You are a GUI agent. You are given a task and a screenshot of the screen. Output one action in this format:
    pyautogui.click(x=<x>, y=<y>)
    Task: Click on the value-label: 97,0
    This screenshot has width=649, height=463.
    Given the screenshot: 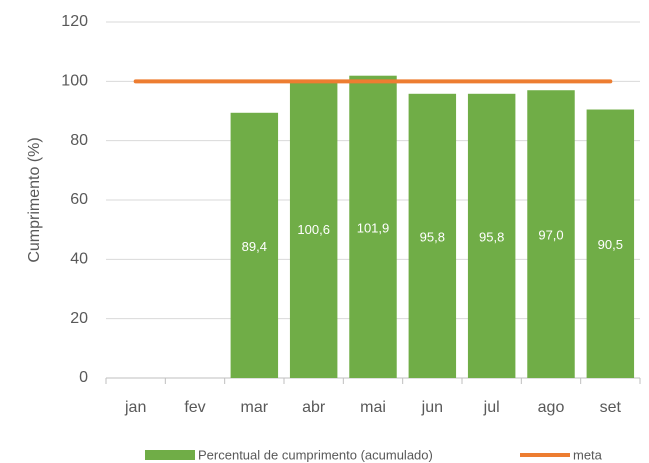 What is the action you would take?
    pyautogui.click(x=550, y=235)
    